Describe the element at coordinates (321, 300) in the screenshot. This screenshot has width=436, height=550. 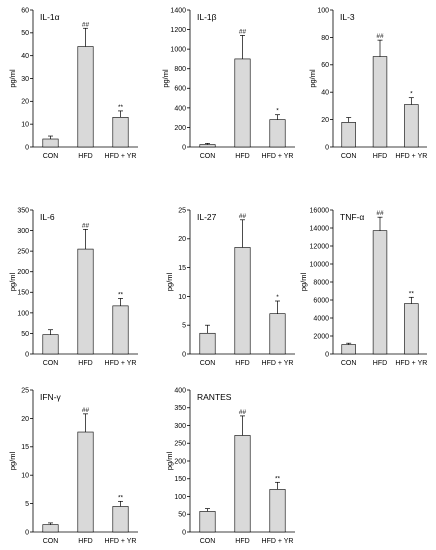
I see `y-tick-label: 6000` at that location.